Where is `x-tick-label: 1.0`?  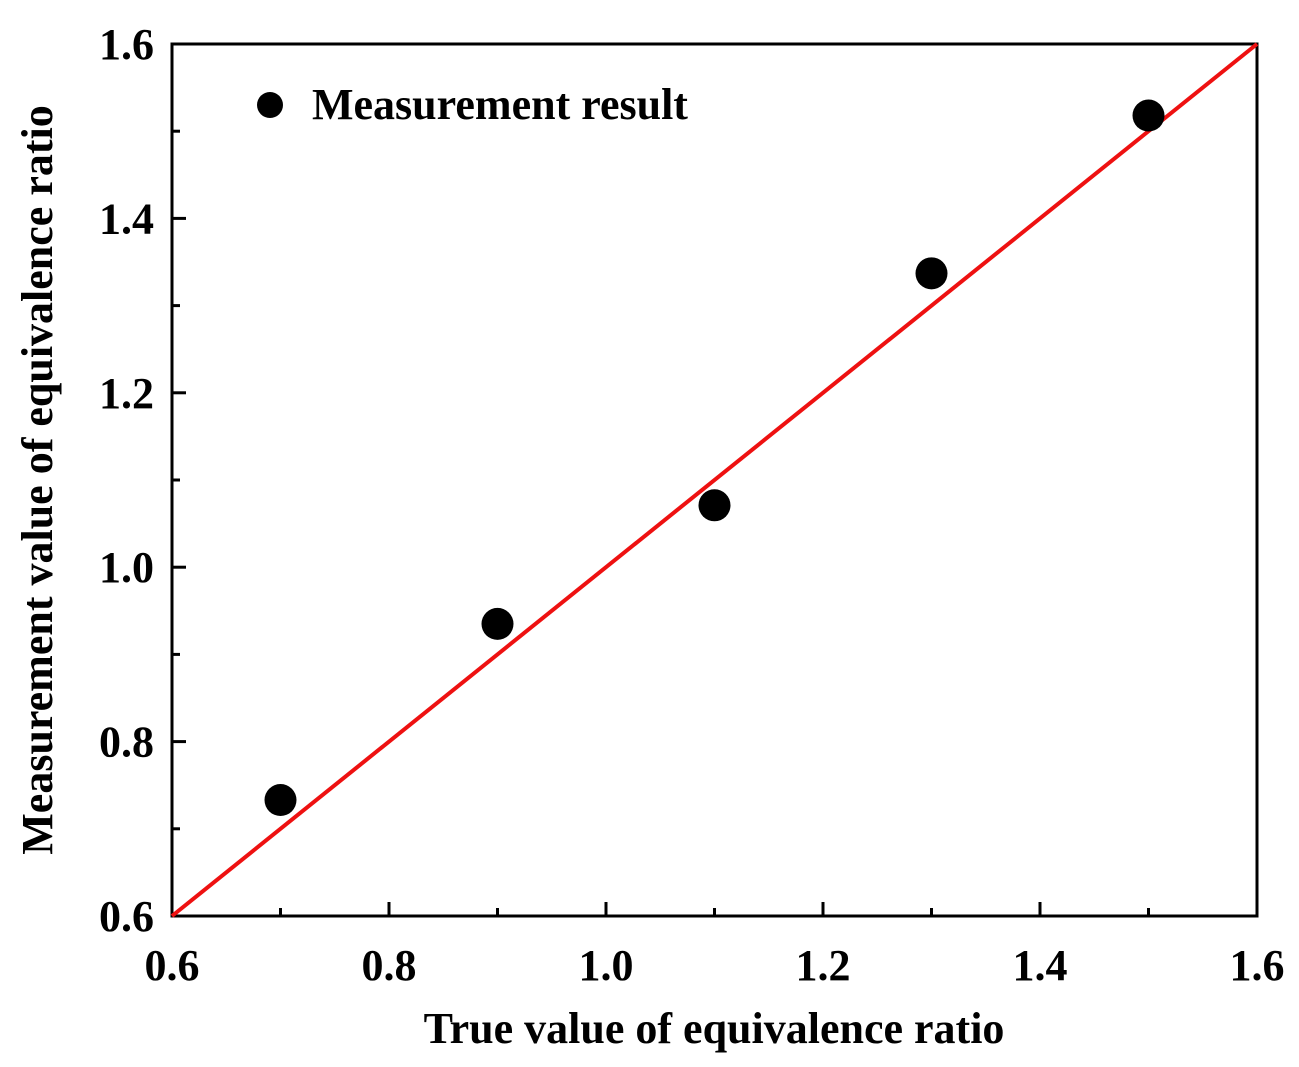
x-tick-label: 1.0 is located at coordinates (606, 965).